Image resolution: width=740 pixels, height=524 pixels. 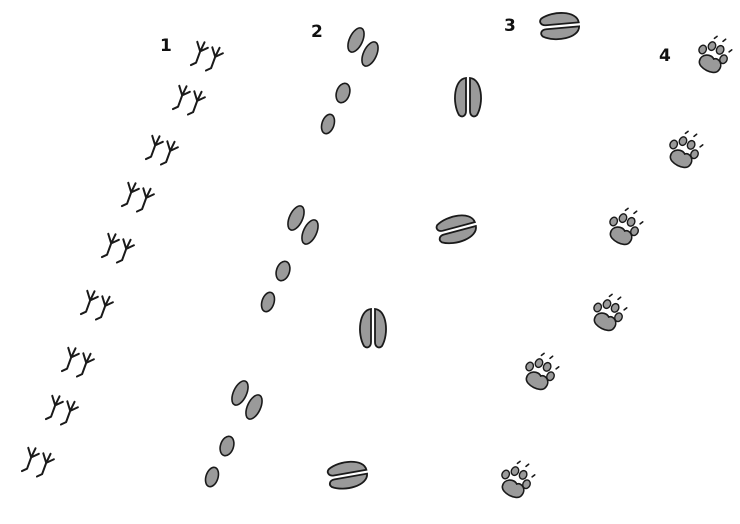 I want to click on track-label-1: 1, so click(x=166, y=46).